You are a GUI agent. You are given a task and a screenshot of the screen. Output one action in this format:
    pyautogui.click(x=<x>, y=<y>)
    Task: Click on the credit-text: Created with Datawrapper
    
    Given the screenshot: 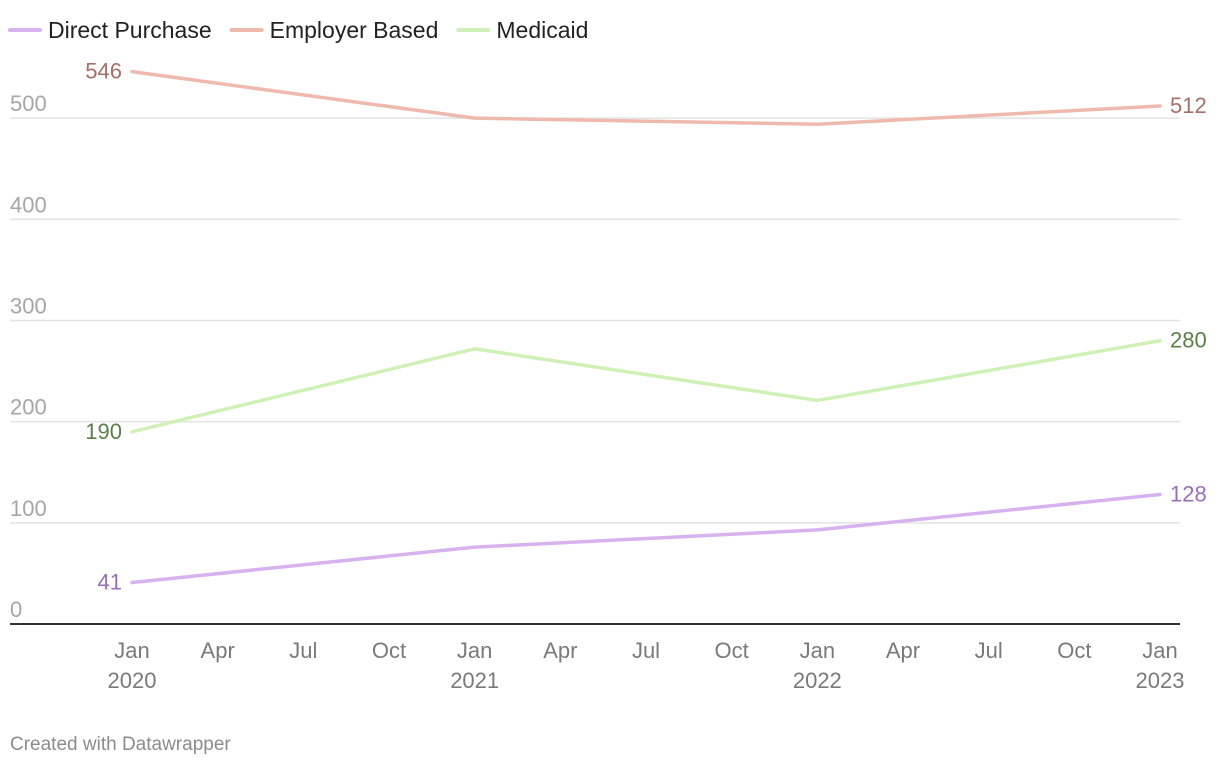 What is the action you would take?
    pyautogui.click(x=120, y=744)
    